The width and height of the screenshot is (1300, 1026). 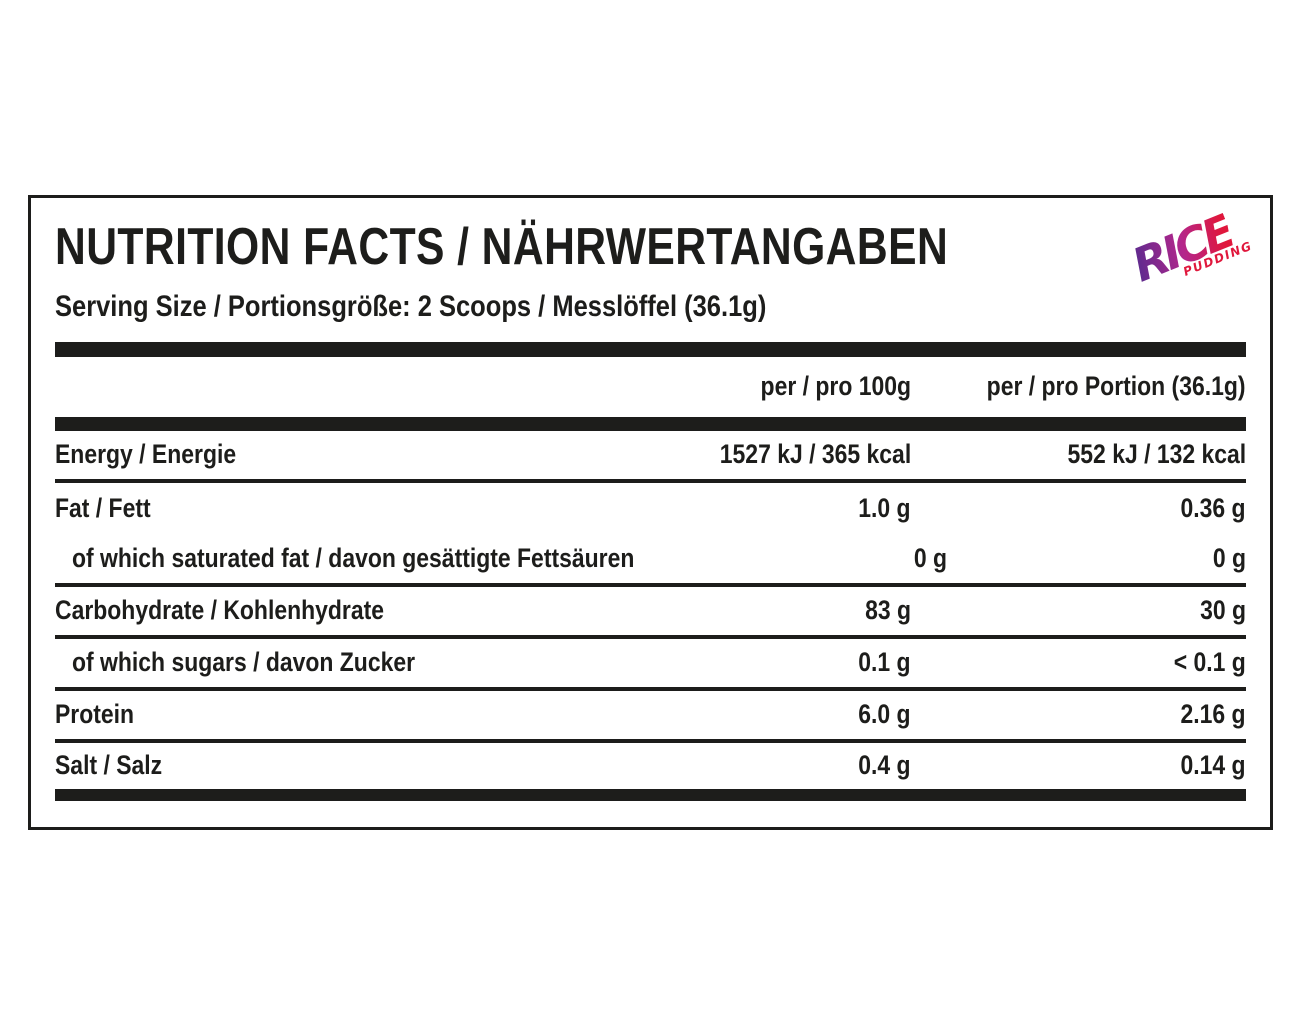 I want to click on top-divider-bar, so click(x=650, y=349).